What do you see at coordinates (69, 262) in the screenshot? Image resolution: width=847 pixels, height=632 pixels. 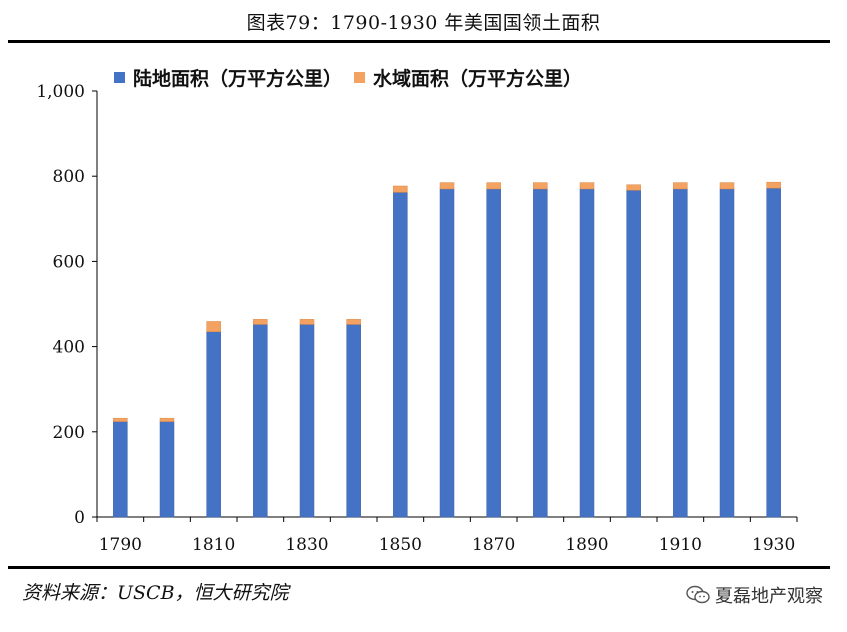 I see `y-tick-label: 600` at bounding box center [69, 262].